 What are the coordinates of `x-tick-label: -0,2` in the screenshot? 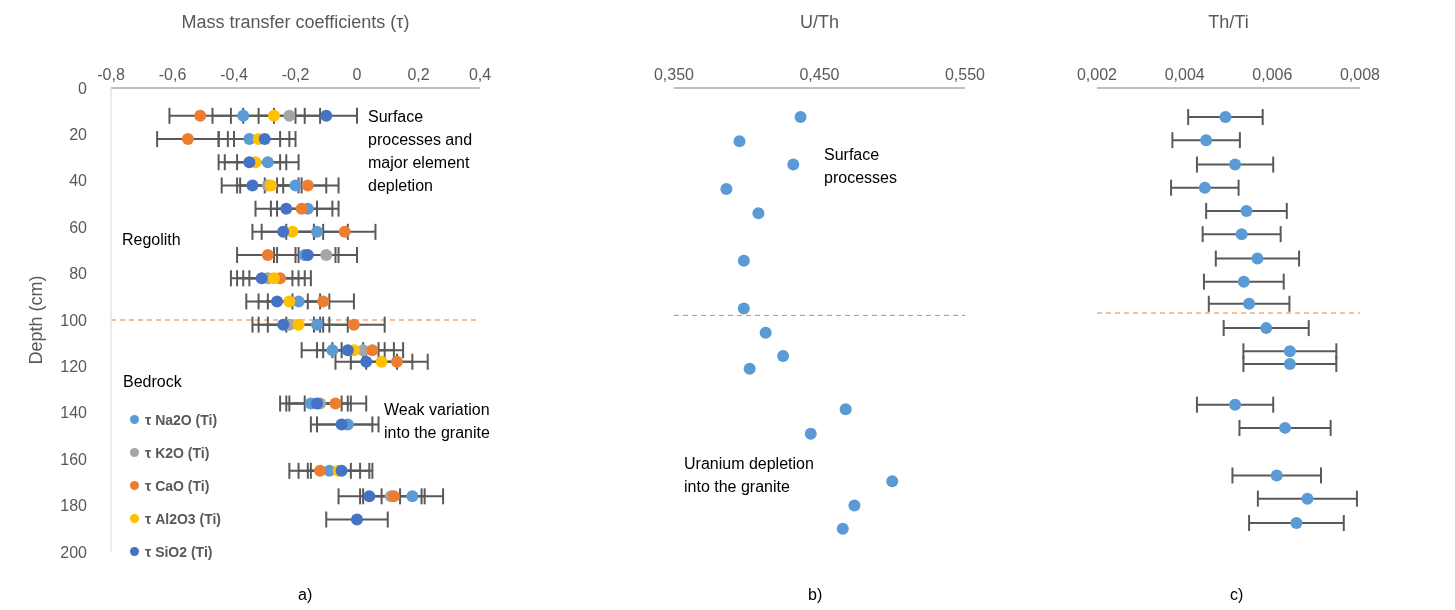 It's located at (295, 74).